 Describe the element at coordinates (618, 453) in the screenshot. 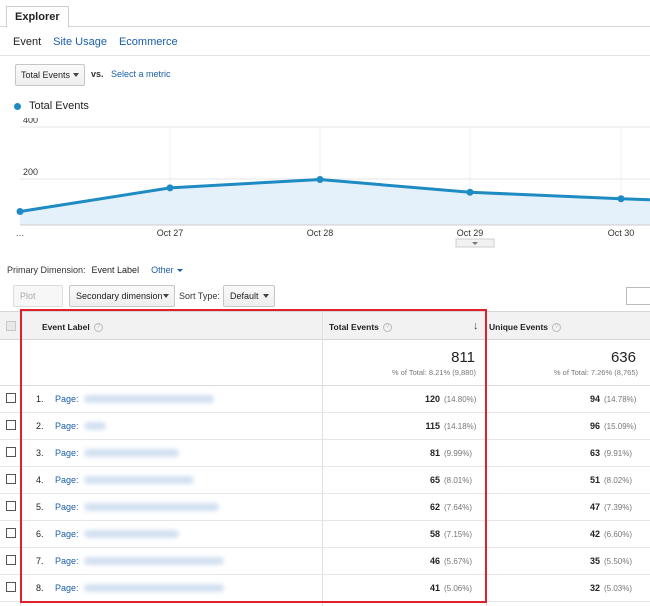

I see `row-unique-events-percent: (9.91%)` at that location.